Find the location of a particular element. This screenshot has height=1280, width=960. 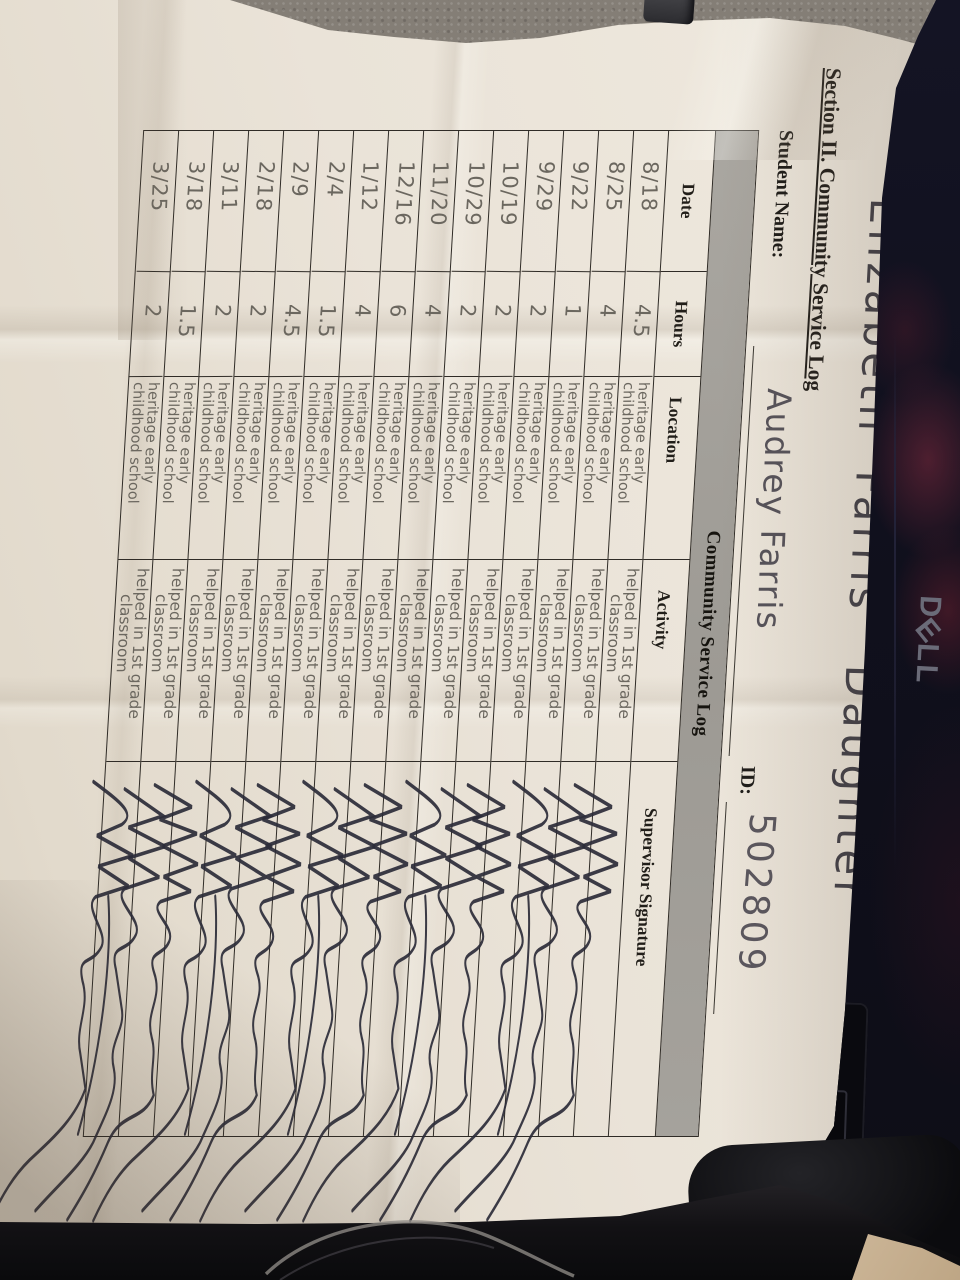

cell-hours: 4.5 is located at coordinates (639, 323).